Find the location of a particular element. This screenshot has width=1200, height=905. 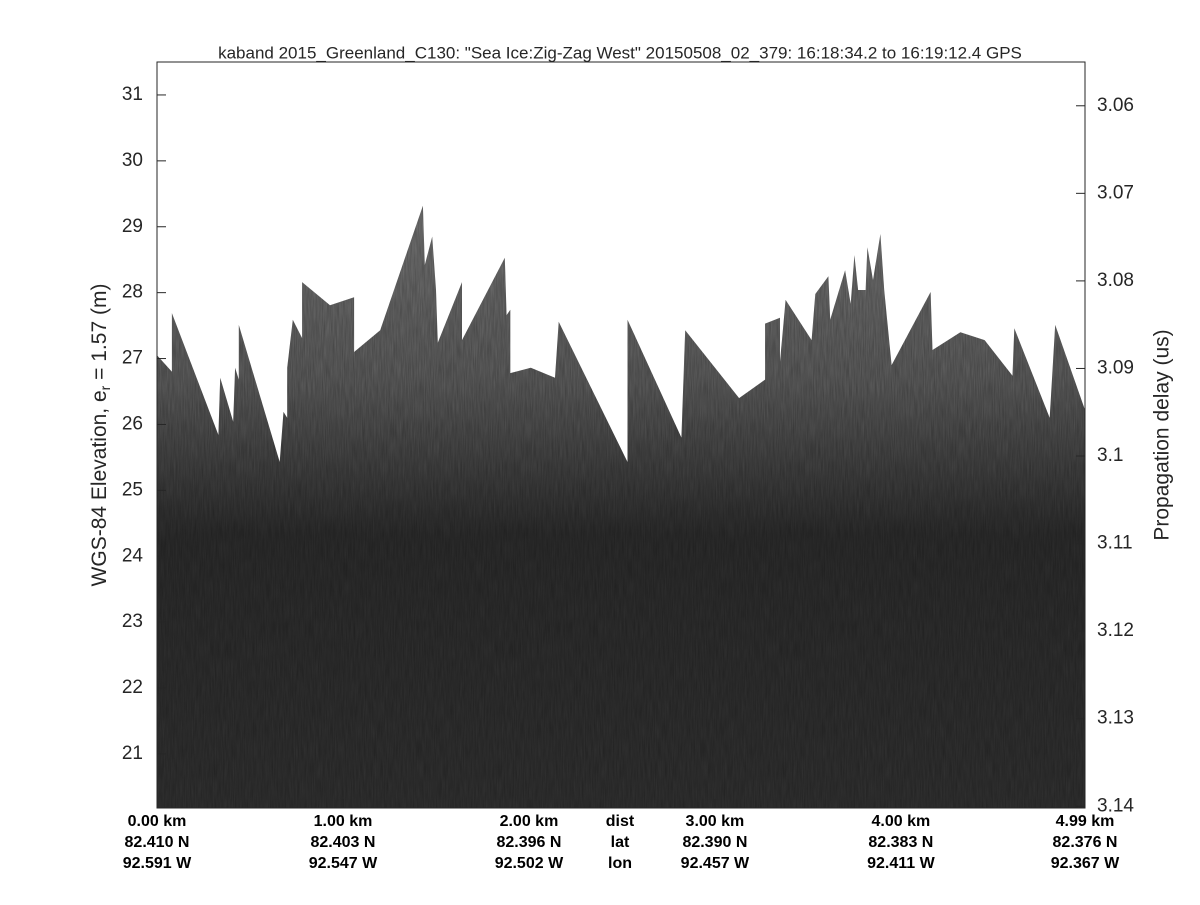

lat-label: 82.396 N is located at coordinates (528, 842).